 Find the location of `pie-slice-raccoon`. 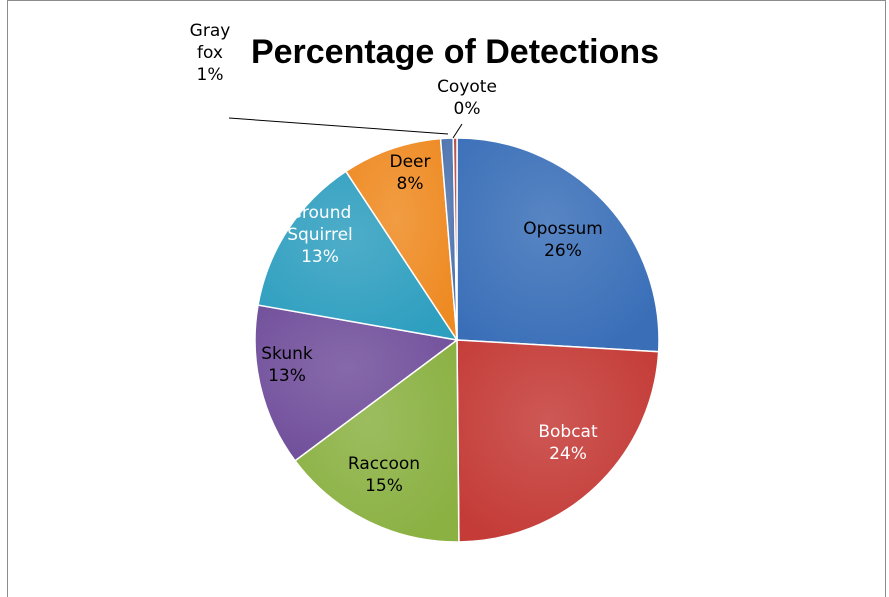

pie-slice-raccoon is located at coordinates (376, 440).